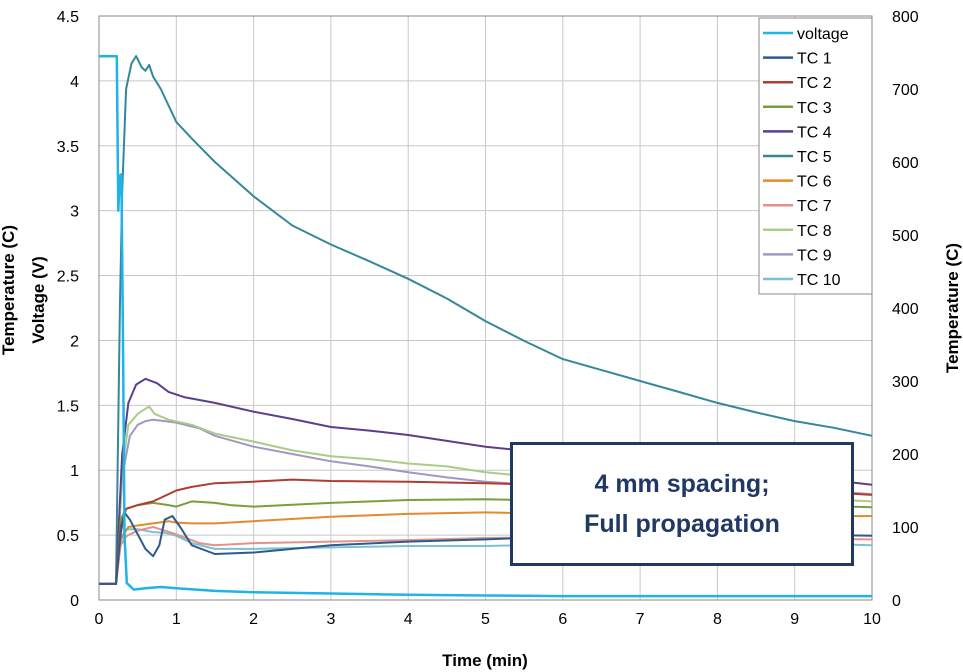 This screenshot has width=963, height=672. I want to click on y-right-tick-label: 400, so click(905, 309).